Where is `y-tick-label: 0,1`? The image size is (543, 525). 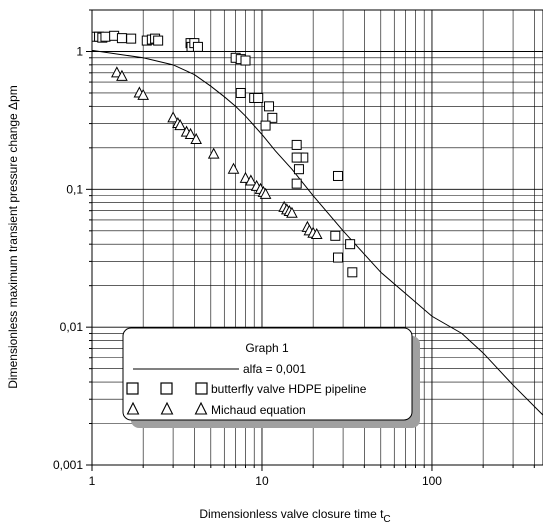
y-tick-label: 0,1 is located at coordinates (74, 189).